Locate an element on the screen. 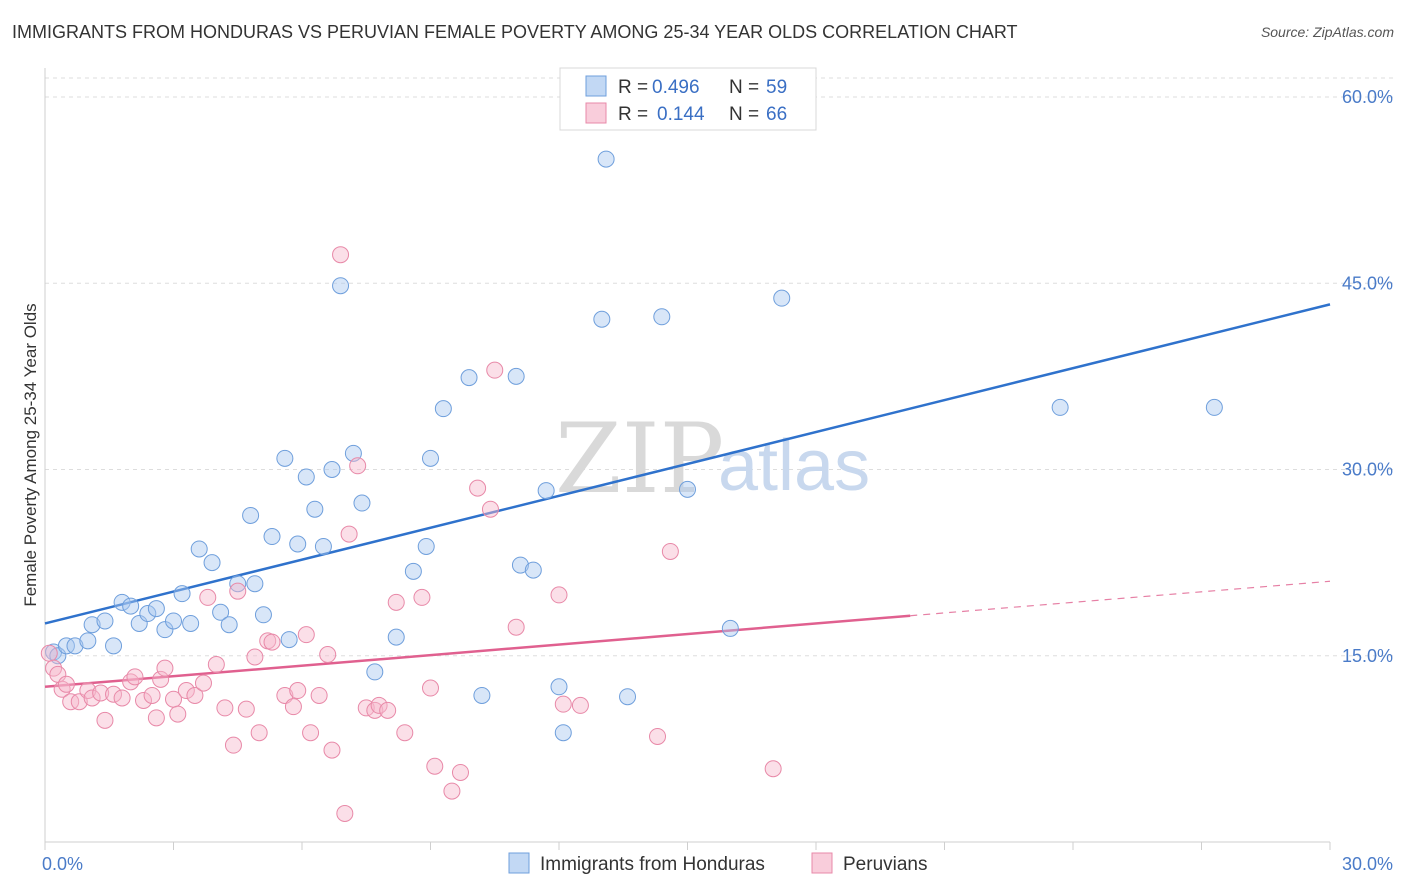 Image resolution: width=1406 pixels, height=892 pixels. y-tick-labels: 15.0% 30.0% 45.0% 60.0% is located at coordinates (1367, 376).